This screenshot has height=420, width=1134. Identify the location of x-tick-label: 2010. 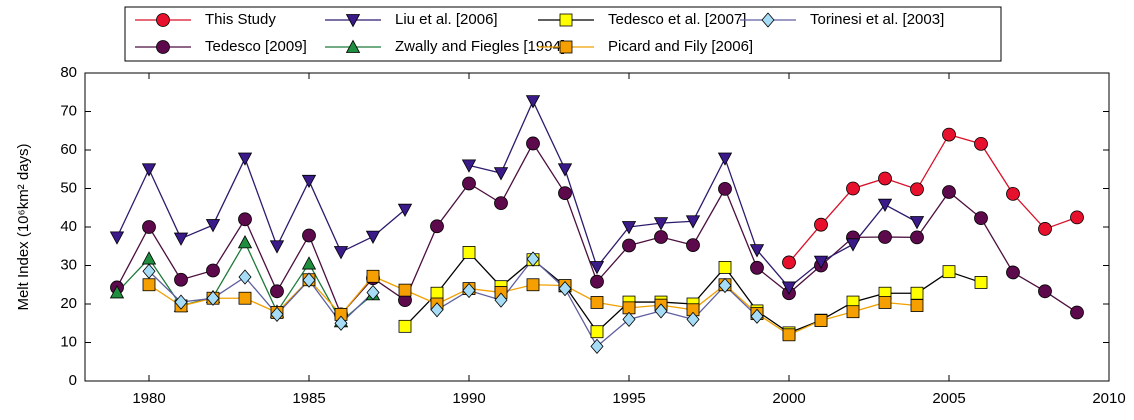
(1108, 398).